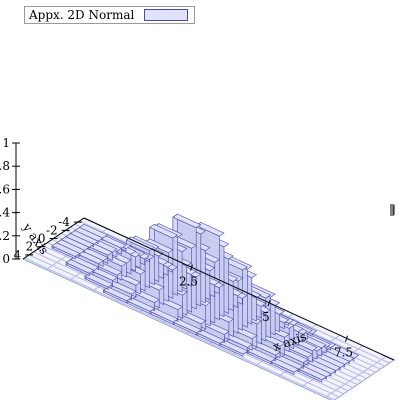  What do you see at coordinates (188, 282) in the screenshot?
I see `x-tick-label: 2.5` at bounding box center [188, 282].